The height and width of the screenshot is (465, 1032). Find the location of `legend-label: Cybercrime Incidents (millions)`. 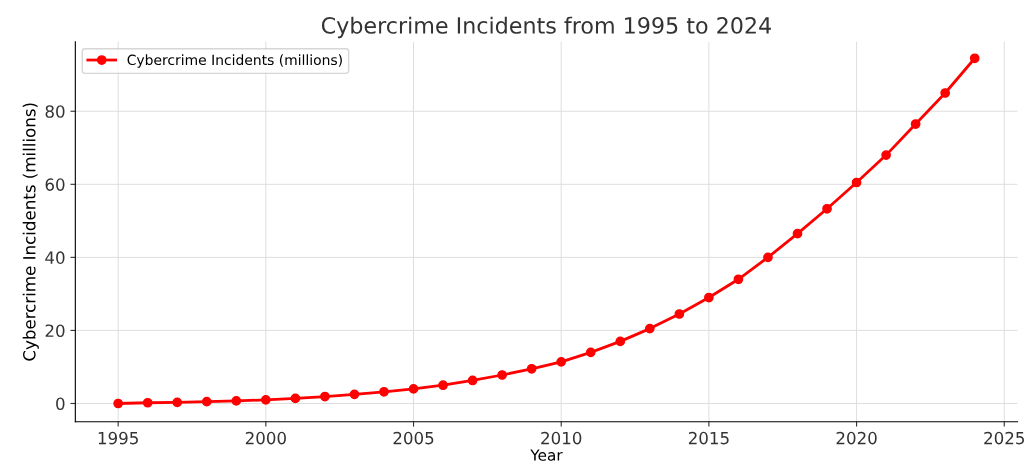

legend-label: Cybercrime Incidents (millions) is located at coordinates (234, 61).